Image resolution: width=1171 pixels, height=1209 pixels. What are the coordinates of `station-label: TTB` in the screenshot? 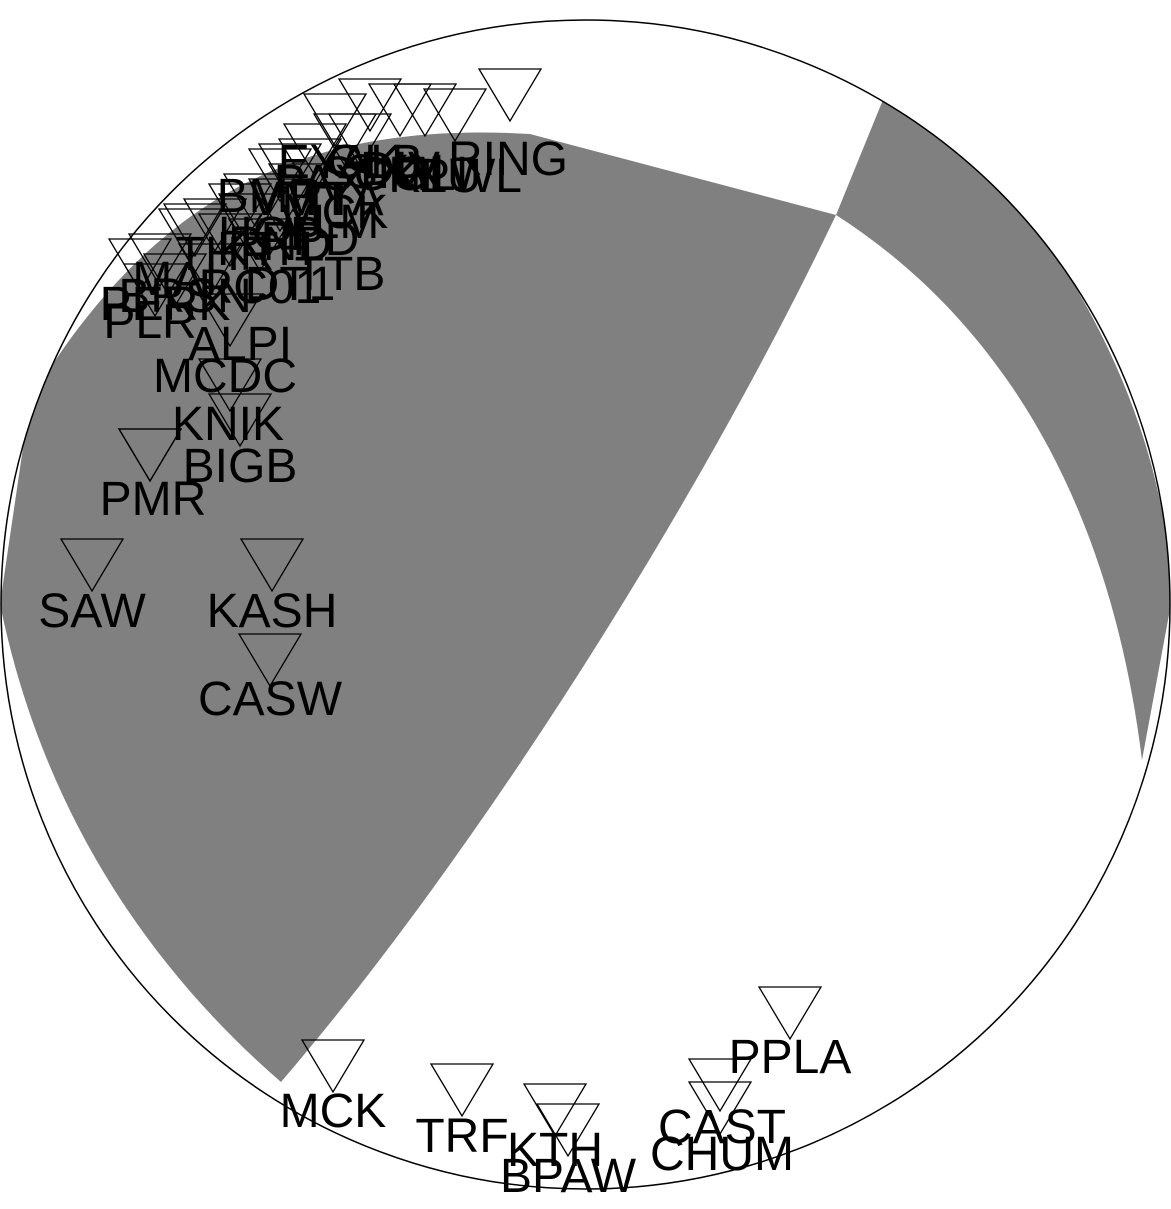 It's located at (340, 274).